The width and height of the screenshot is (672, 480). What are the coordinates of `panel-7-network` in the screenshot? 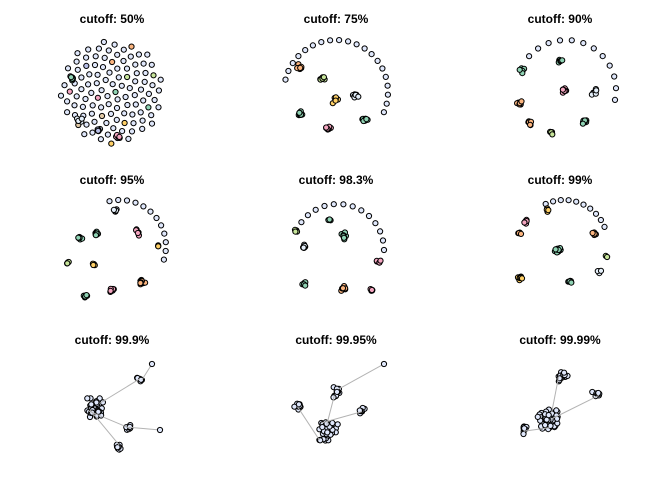 It's located at (124, 406).